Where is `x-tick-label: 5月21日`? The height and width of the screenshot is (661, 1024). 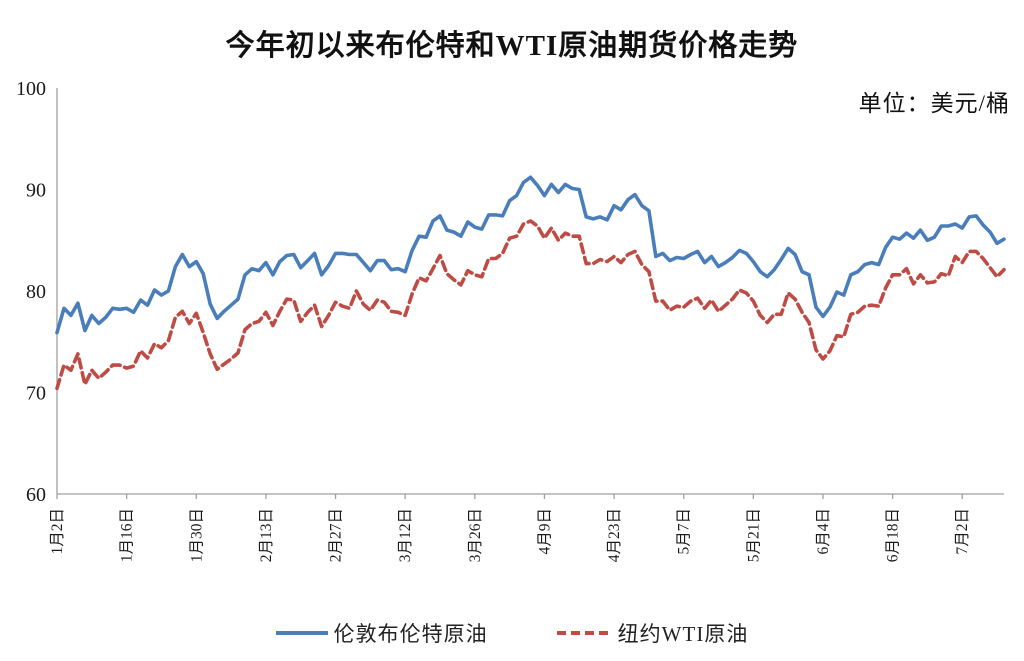
x-tick-label: 5月21日 is located at coordinates (753, 535).